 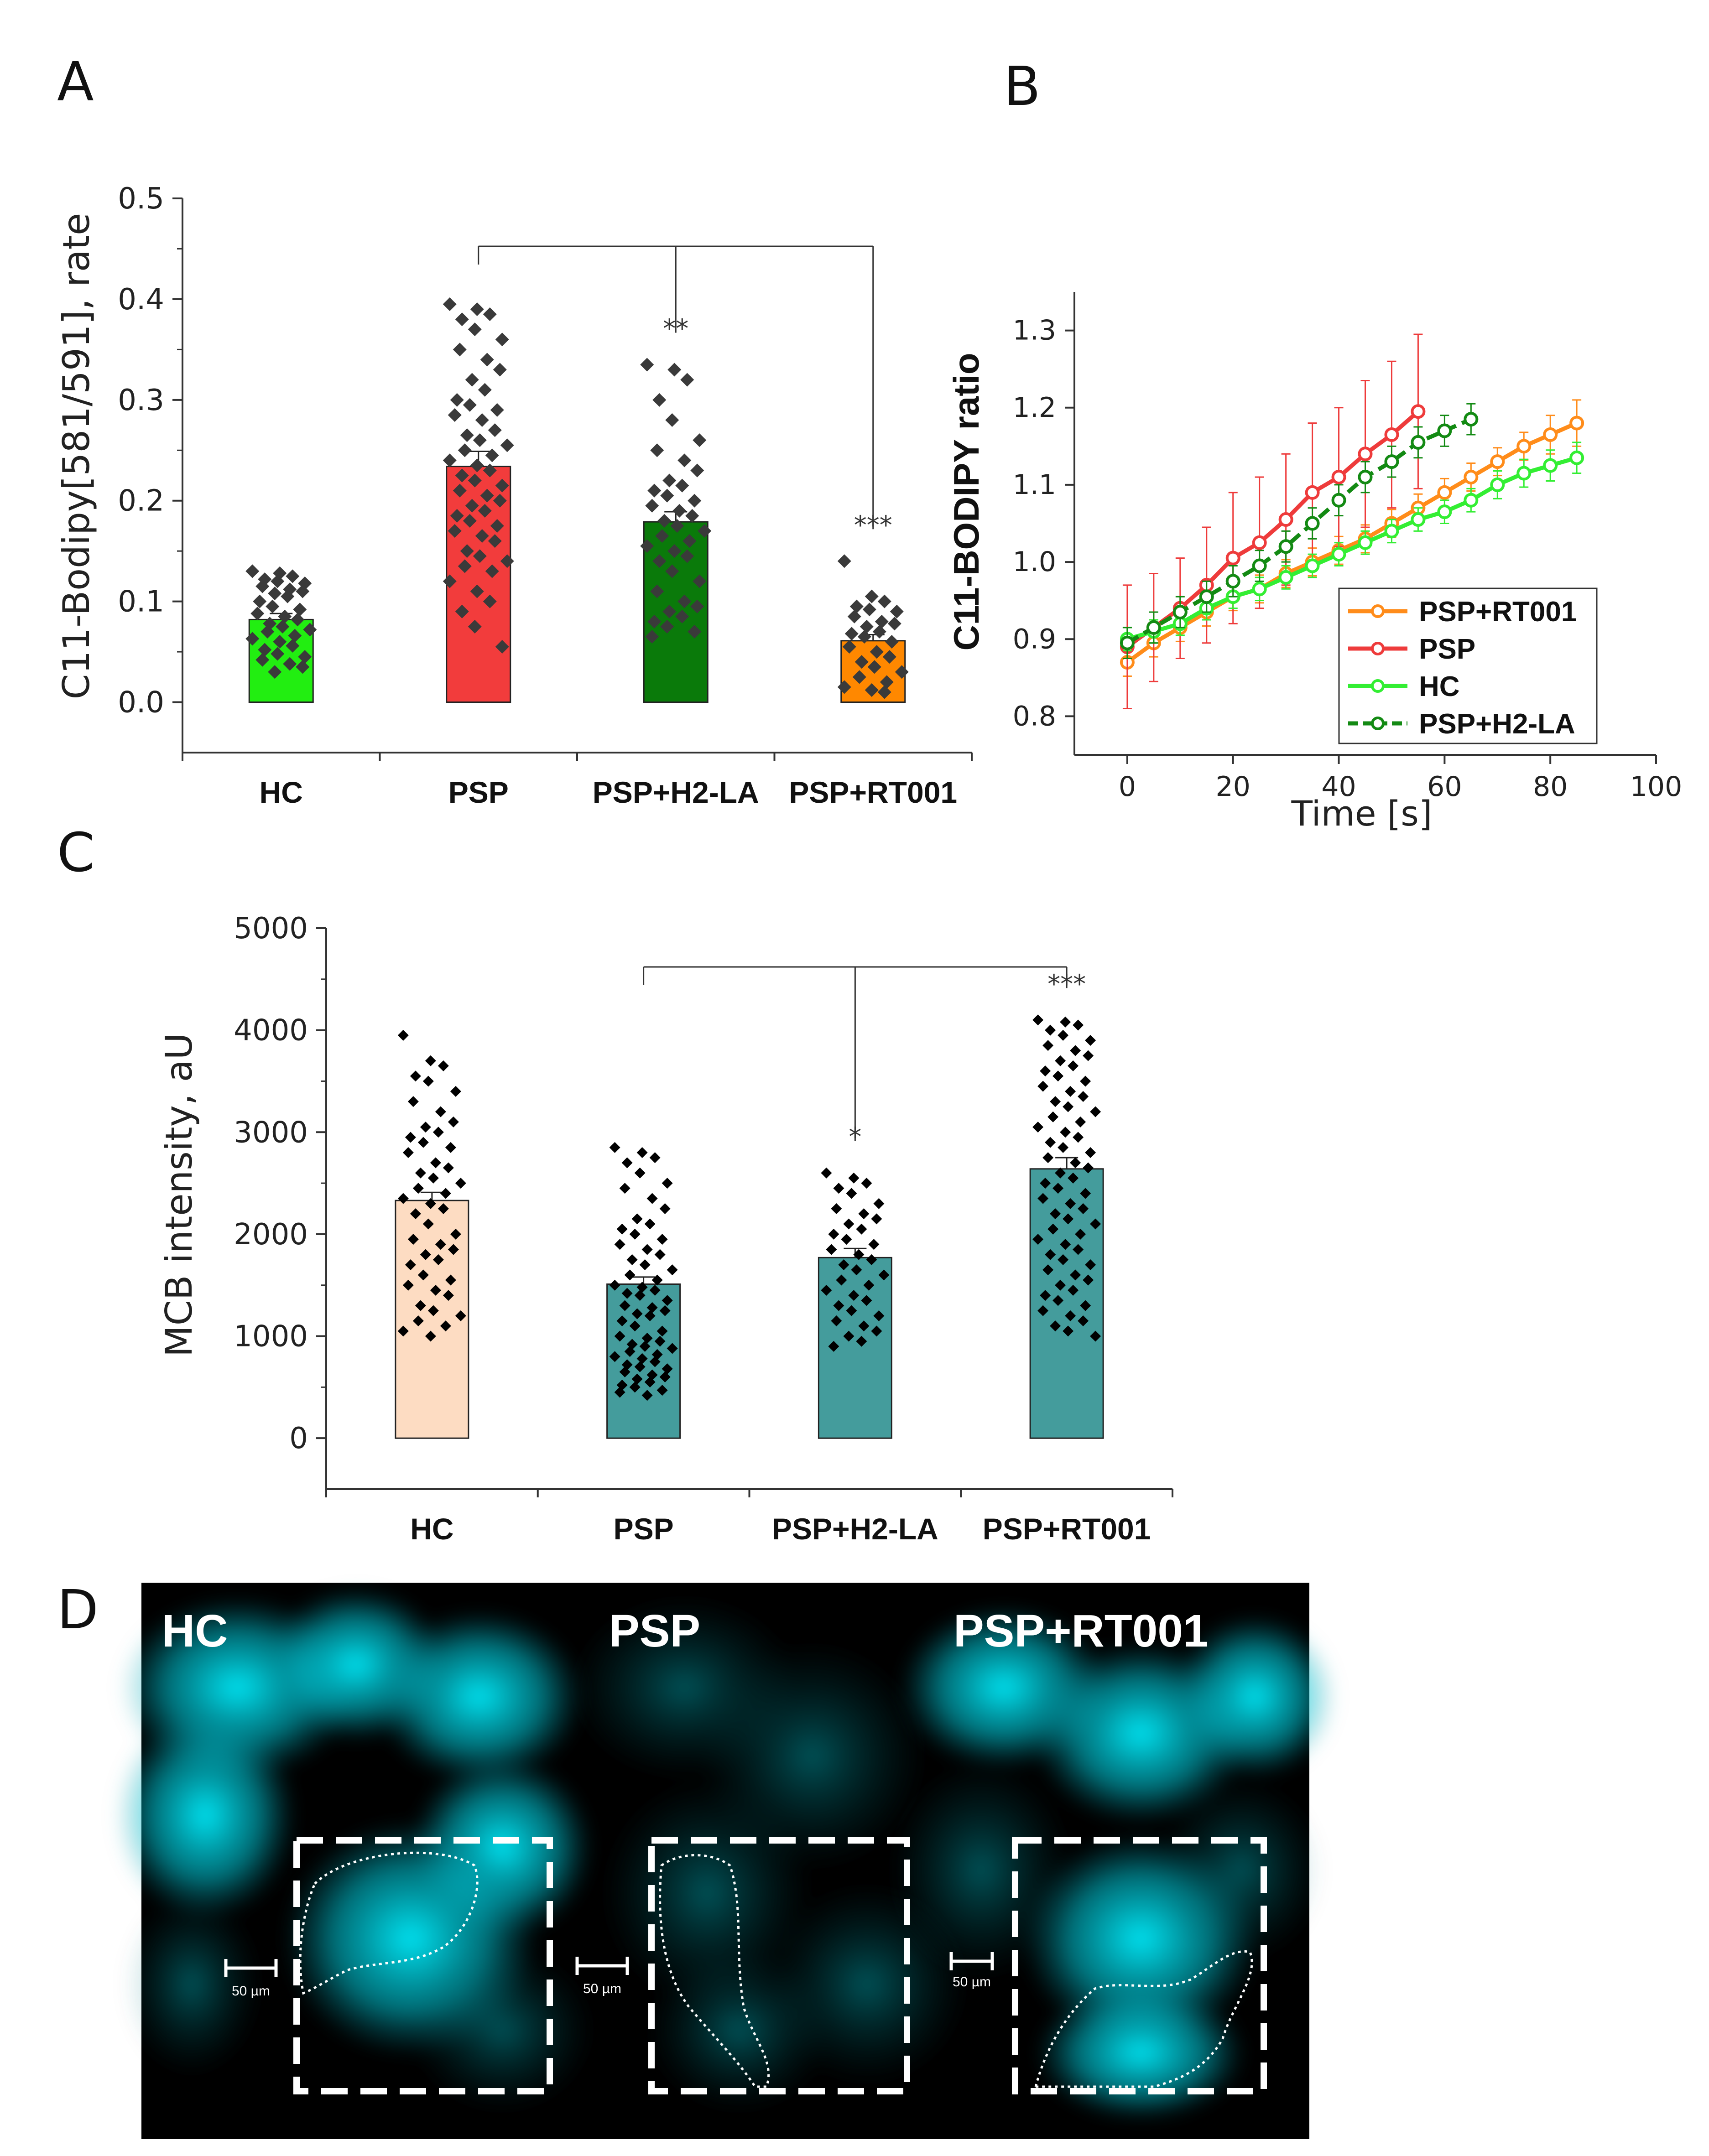 What do you see at coordinates (1498, 612) in the screenshot?
I see `legend-label: PSP+RT001` at bounding box center [1498, 612].